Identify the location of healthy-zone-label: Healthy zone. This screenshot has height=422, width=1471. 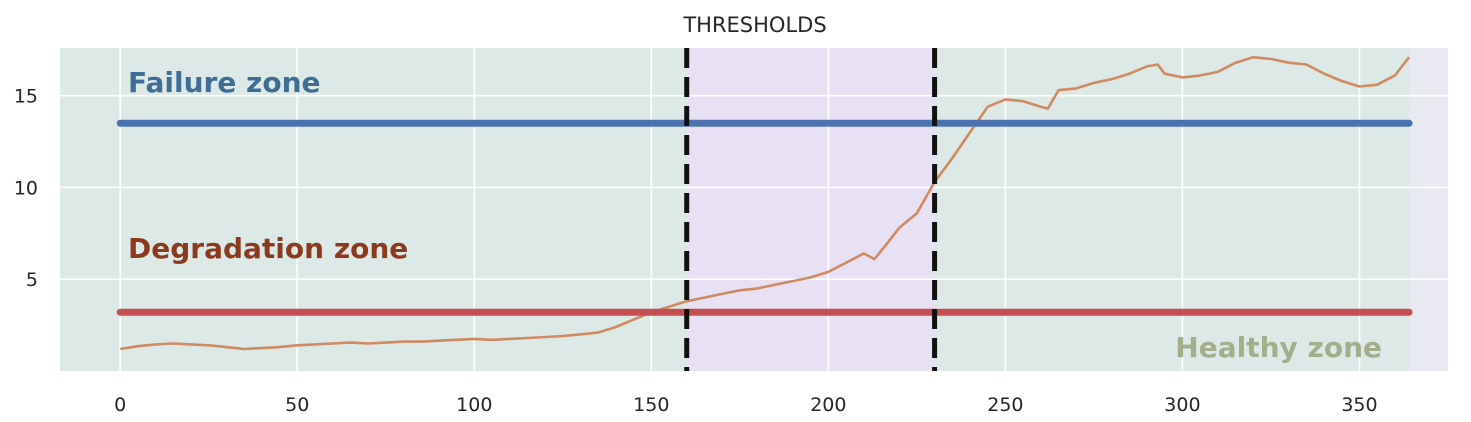
(1278, 347).